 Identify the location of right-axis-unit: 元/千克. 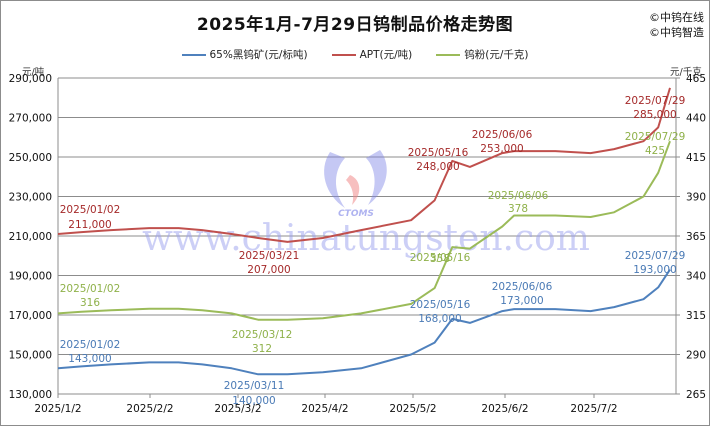
(686, 72).